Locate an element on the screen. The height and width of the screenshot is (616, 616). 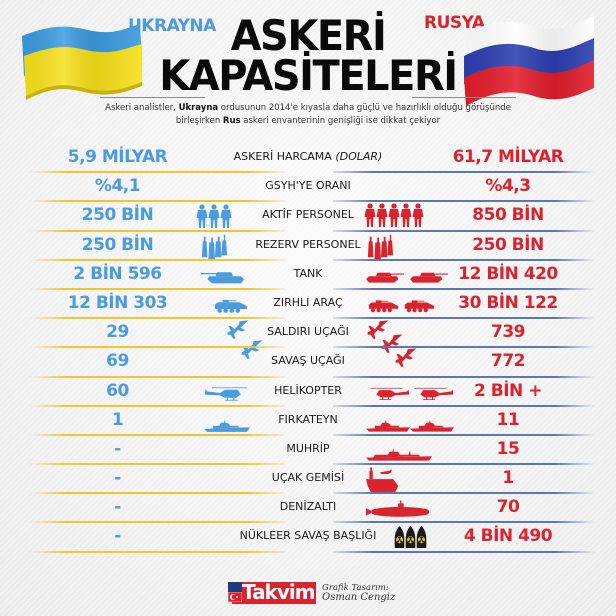
row-label: FIRKATEYN is located at coordinates (308, 419).